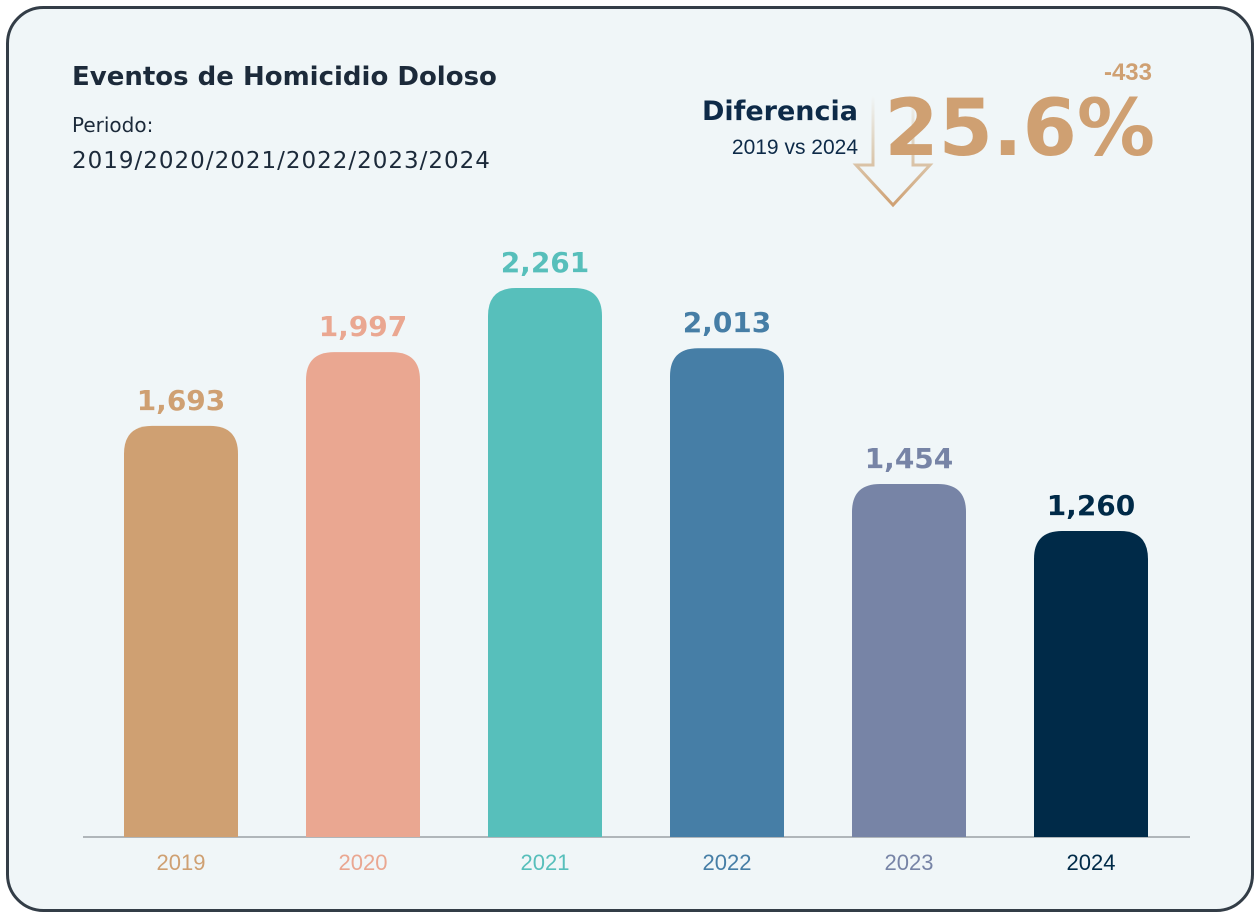 This screenshot has width=1260, height=918. I want to click on x-tick-label: 2020, so click(363, 862).